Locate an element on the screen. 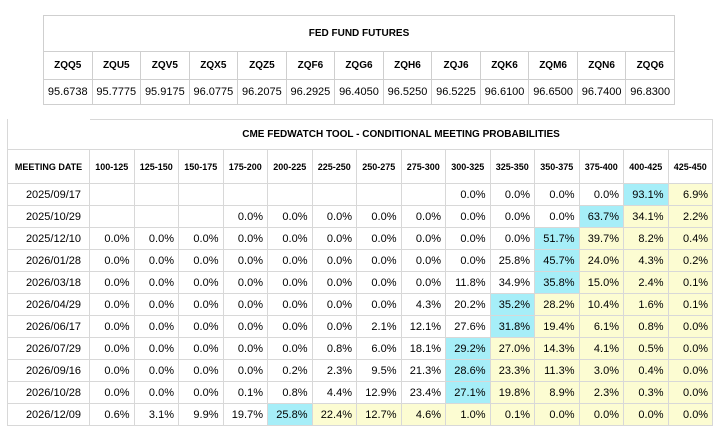  meeting-date-header: MEETING DATE is located at coordinates (48, 166).